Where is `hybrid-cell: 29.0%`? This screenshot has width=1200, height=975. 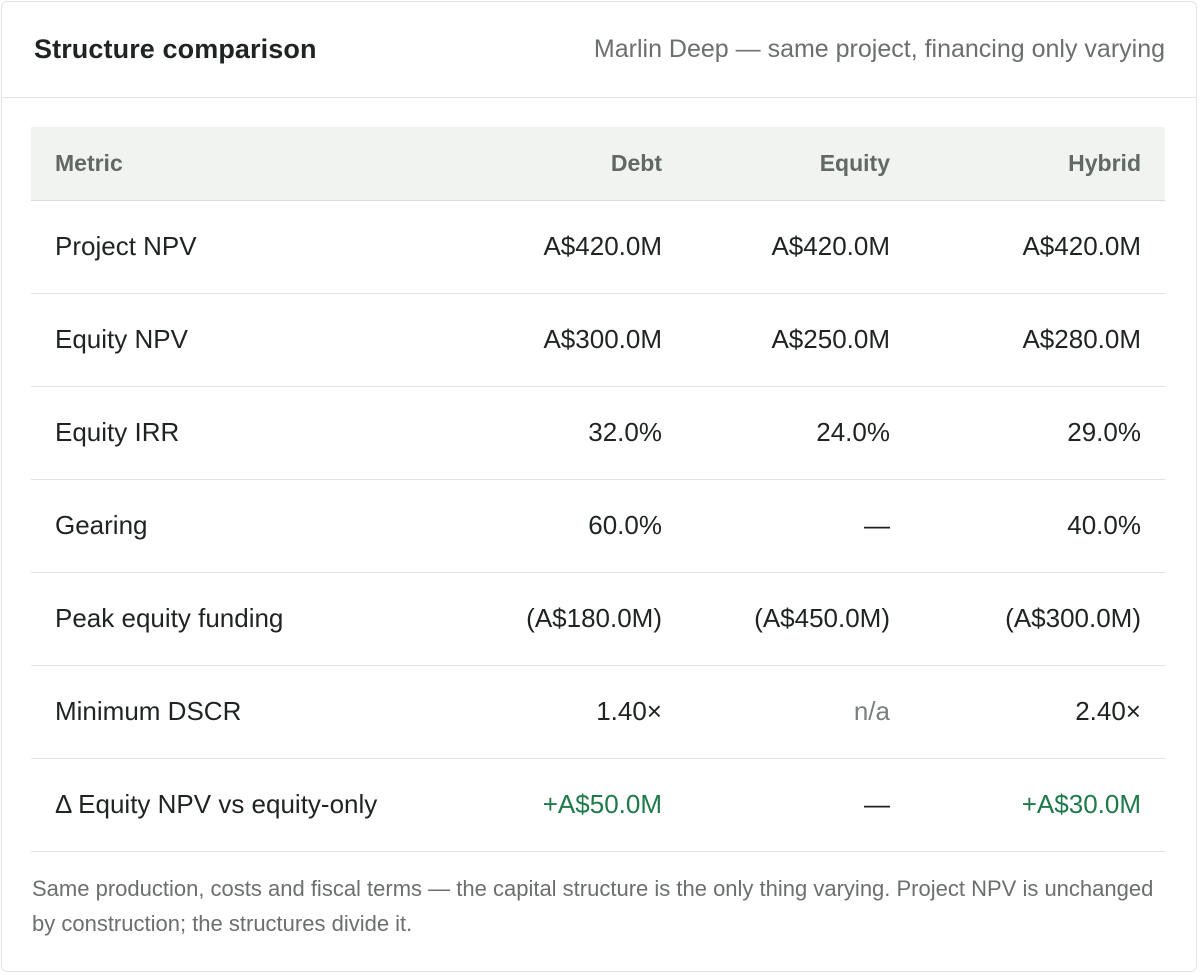 hybrid-cell: 29.0% is located at coordinates (1039, 433).